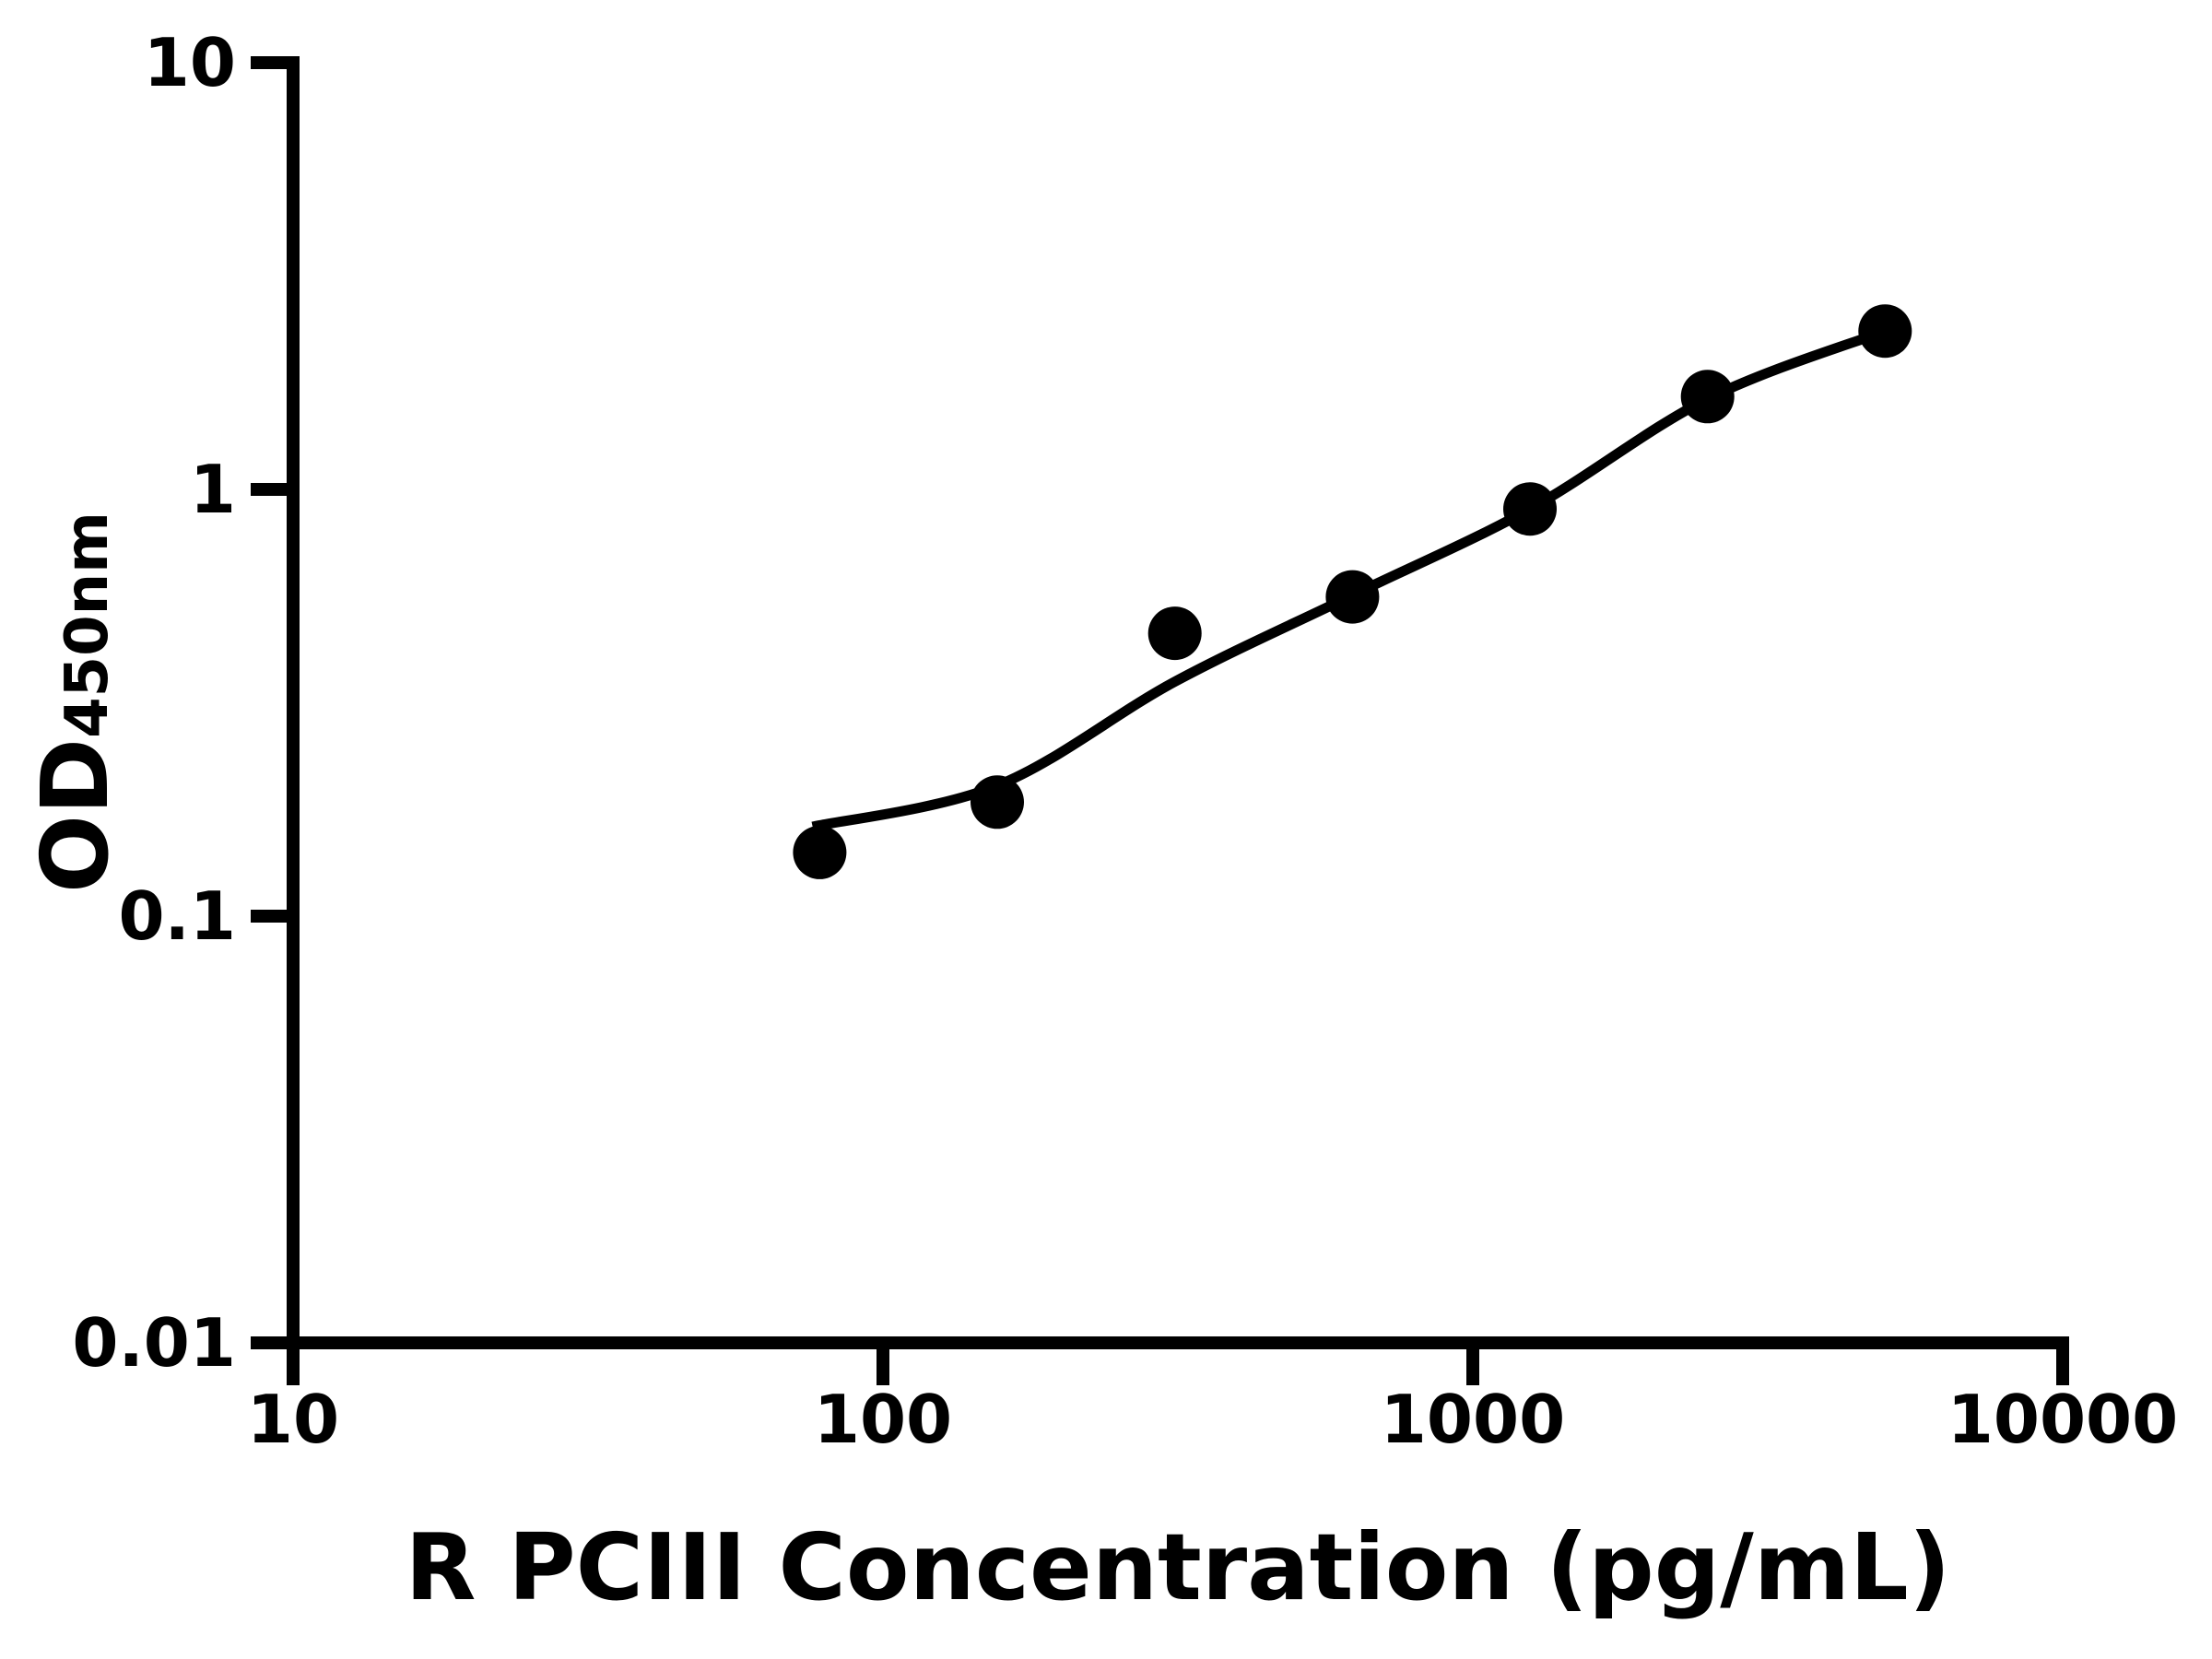 The image size is (2212, 1659). Describe the element at coordinates (2063, 1419) in the screenshot. I see `x-tick-label: 10000` at that location.